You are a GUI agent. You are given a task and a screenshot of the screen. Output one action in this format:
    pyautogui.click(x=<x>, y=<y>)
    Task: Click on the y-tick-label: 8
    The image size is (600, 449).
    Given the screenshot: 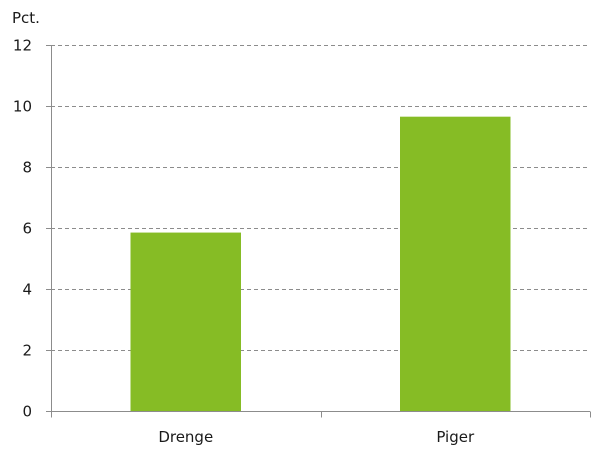 What is the action you would take?
    pyautogui.click(x=27, y=168)
    